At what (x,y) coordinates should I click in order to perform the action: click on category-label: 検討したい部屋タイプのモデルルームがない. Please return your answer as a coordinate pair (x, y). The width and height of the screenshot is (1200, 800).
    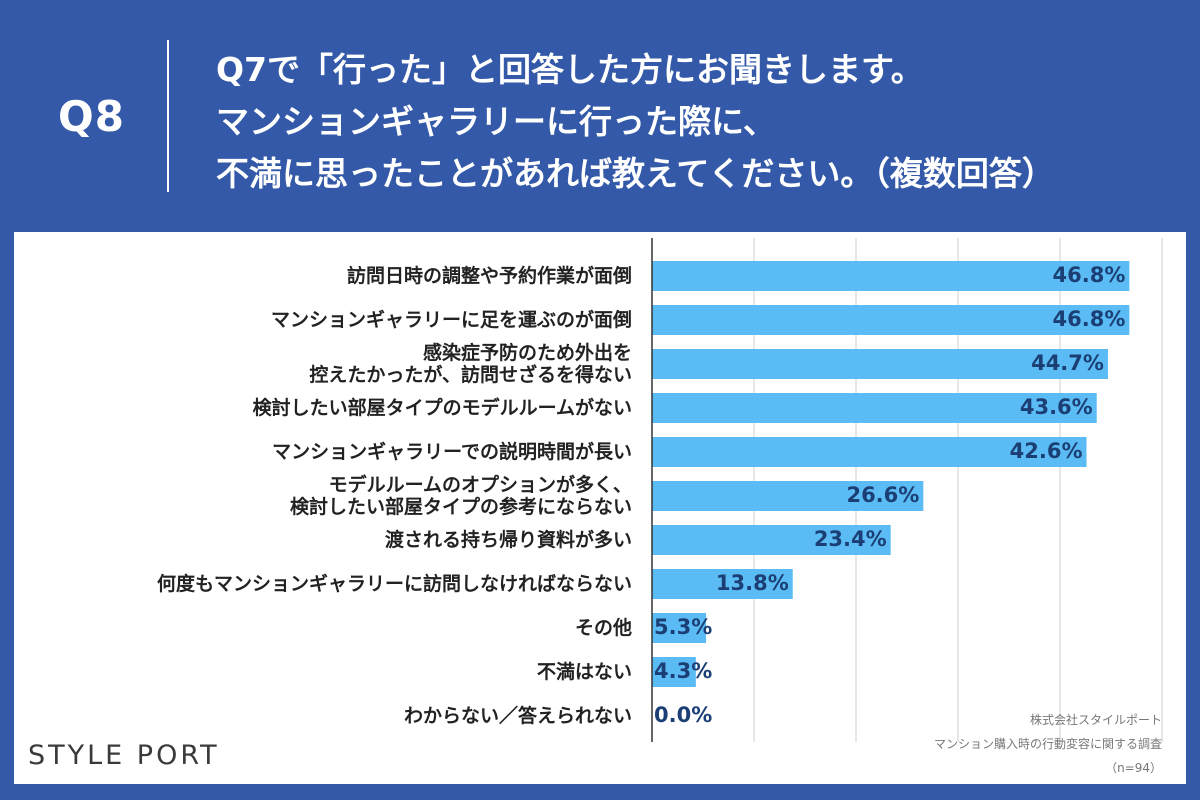
    Looking at the image, I should click on (442, 408).